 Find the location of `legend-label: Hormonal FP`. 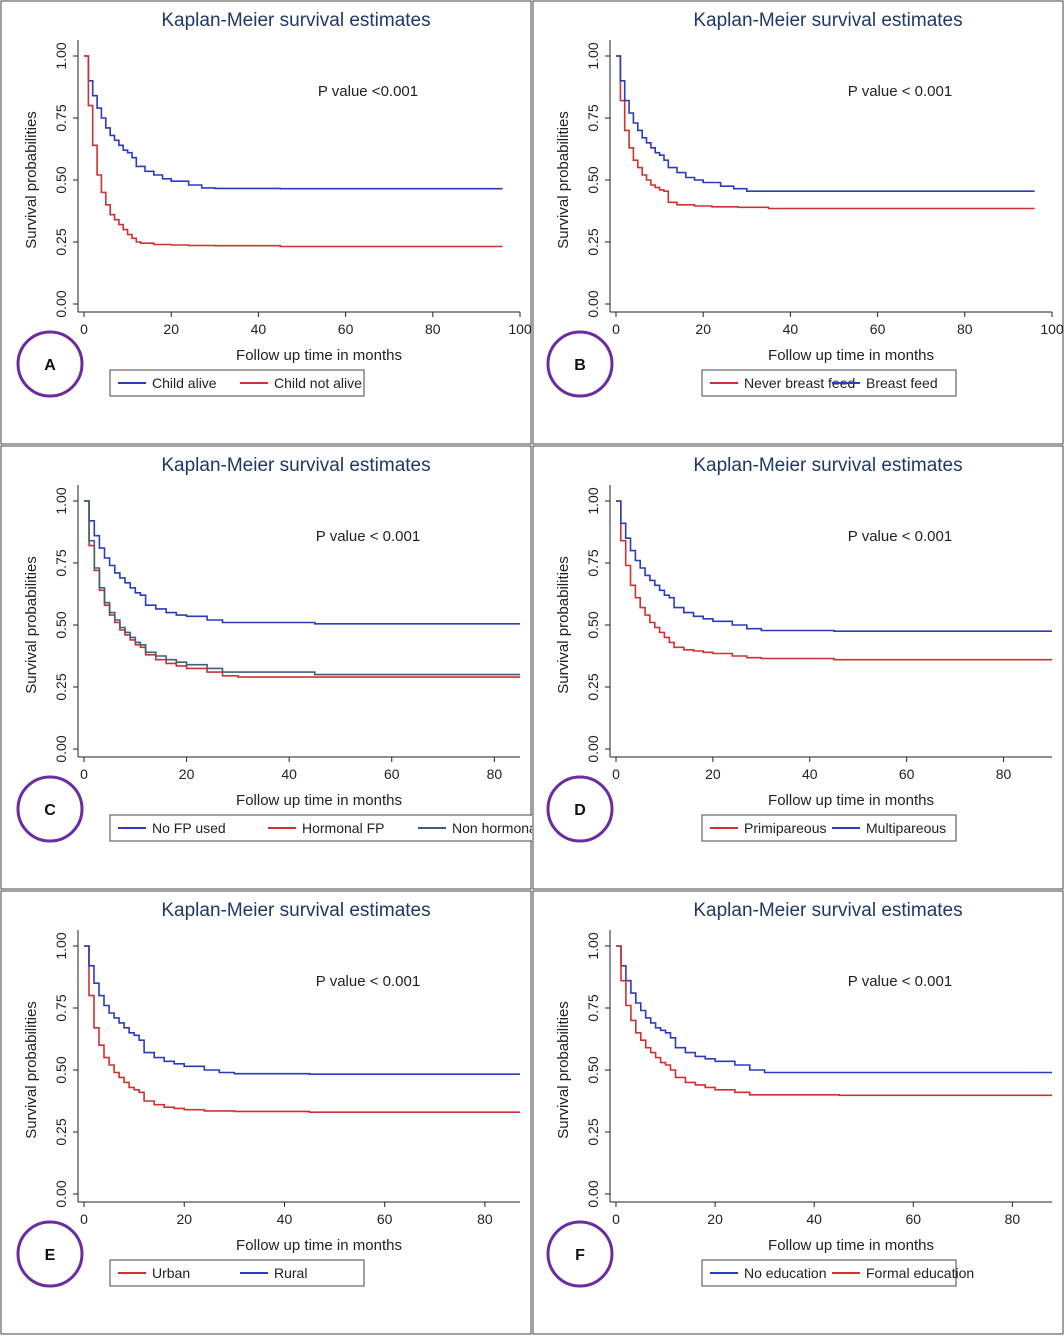

legend-label: Hormonal FP is located at coordinates (343, 828).